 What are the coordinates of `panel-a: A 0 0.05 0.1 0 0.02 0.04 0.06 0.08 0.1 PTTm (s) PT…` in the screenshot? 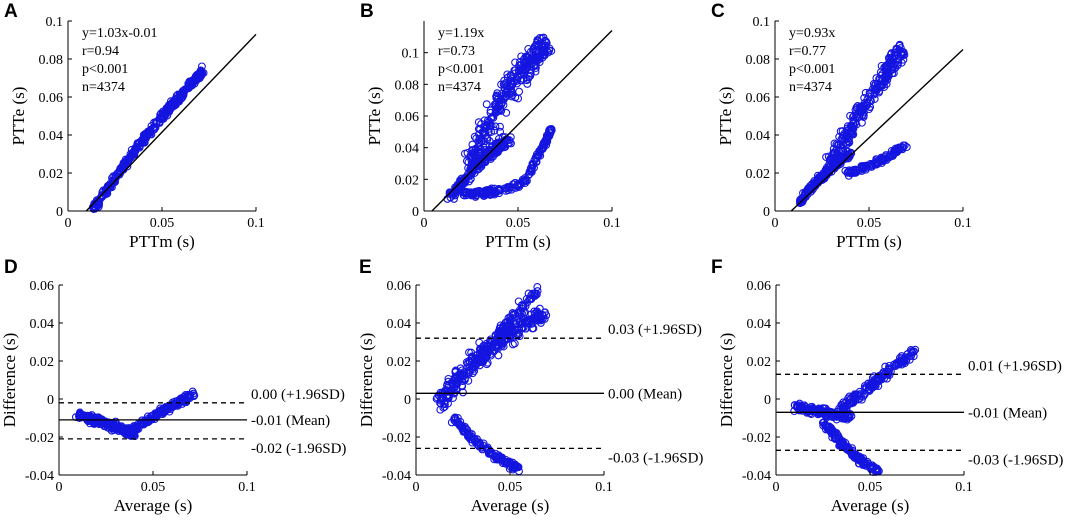 It's located at (134, 126).